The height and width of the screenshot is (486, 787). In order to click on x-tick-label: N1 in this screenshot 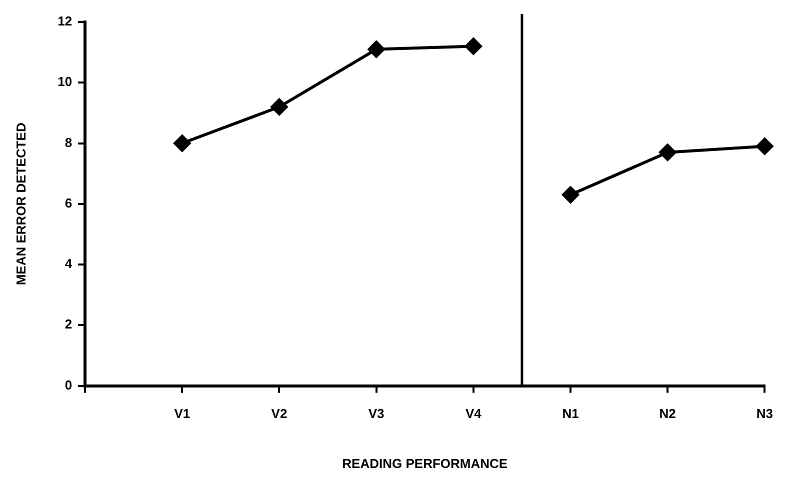, I will do `click(570, 414)`.